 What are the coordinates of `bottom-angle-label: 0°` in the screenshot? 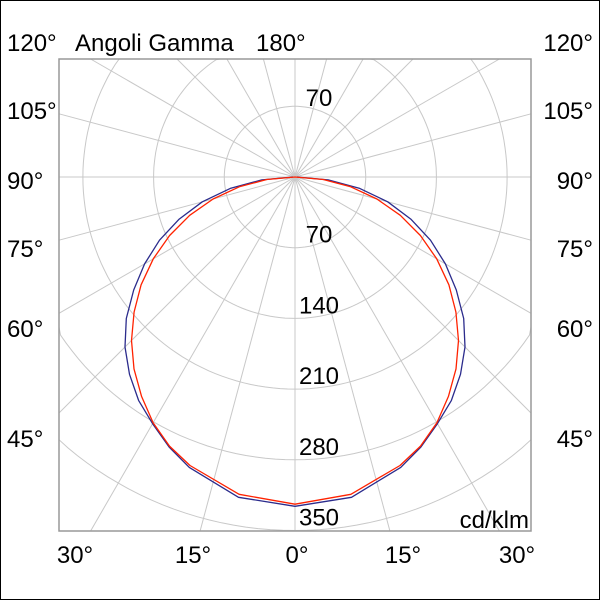 It's located at (297, 555).